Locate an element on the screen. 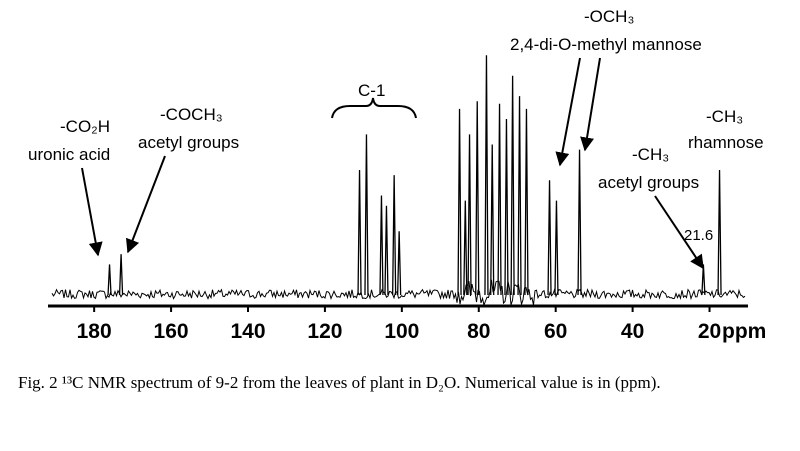  annotation: rhamnose is located at coordinates (726, 142).